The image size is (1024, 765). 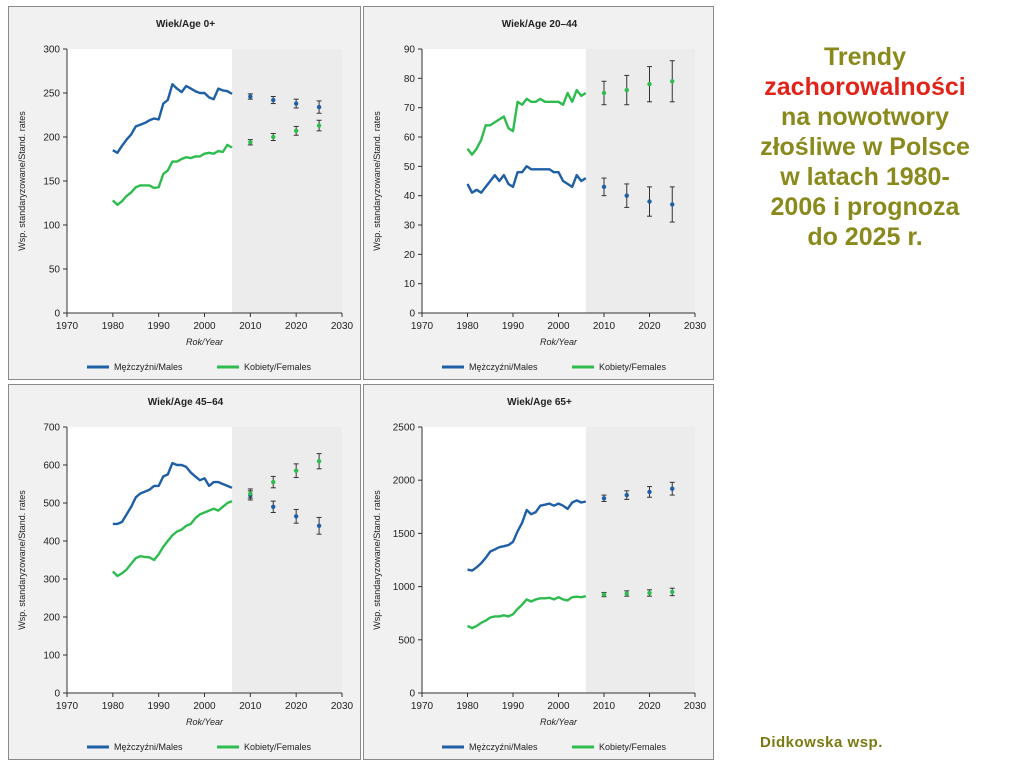 I want to click on y-tick-label: 70, so click(x=410, y=108).